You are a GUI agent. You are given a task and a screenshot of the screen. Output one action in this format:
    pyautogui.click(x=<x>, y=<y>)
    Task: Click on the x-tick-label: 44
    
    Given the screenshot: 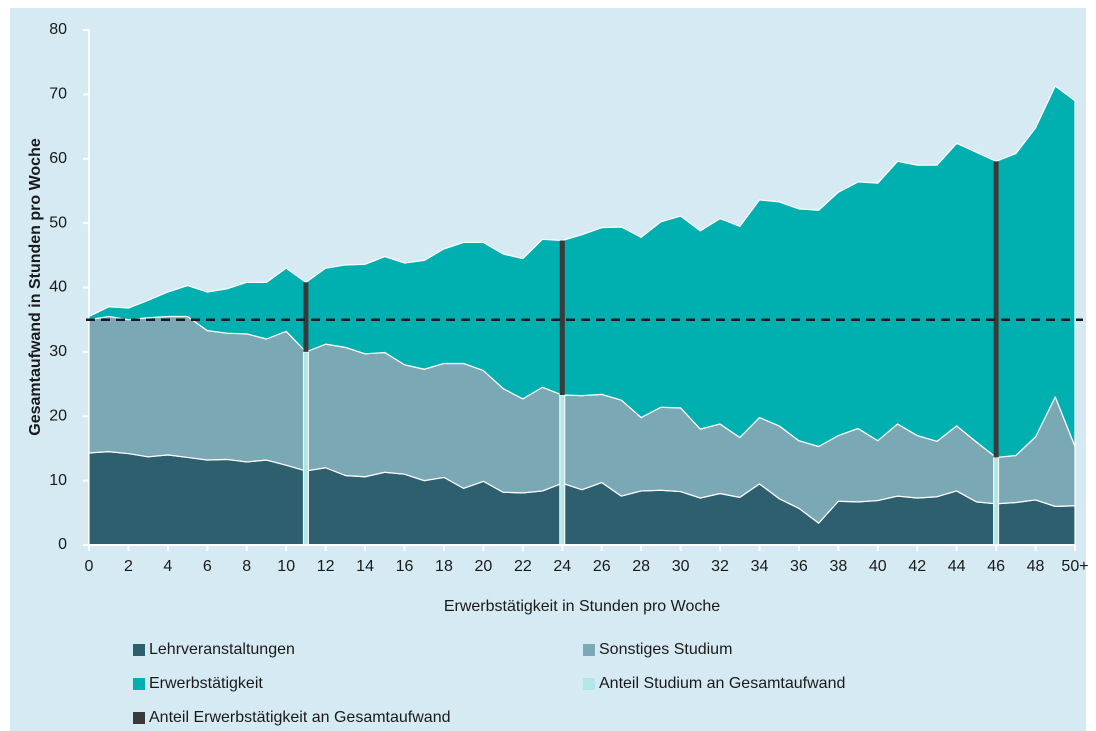 What is the action you would take?
    pyautogui.click(x=957, y=566)
    